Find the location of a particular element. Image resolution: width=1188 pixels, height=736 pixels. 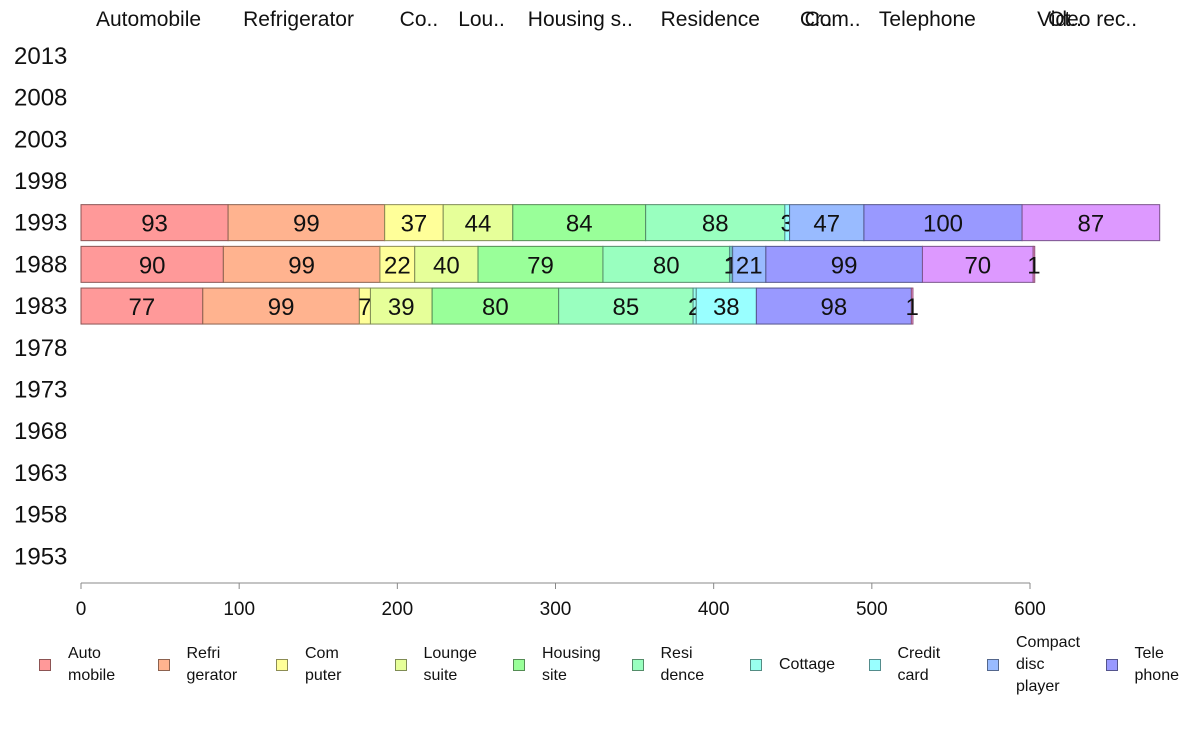

legend-label: Tele phone is located at coordinates (1157, 664).